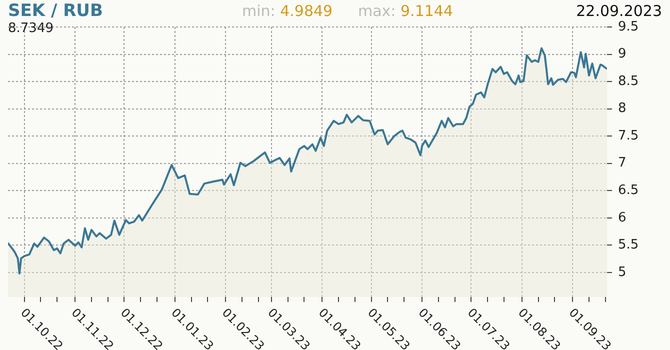 The image size is (670, 350). What do you see at coordinates (31, 28) in the screenshot?
I see `annotation: 8.7349` at bounding box center [31, 28].